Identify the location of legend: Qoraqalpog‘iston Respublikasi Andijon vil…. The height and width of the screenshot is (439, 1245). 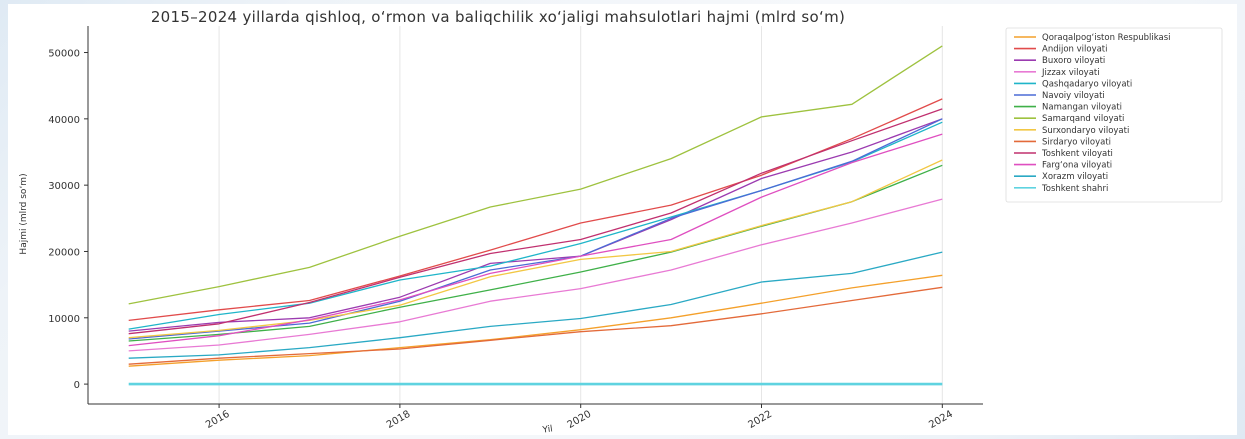
(1114, 115).